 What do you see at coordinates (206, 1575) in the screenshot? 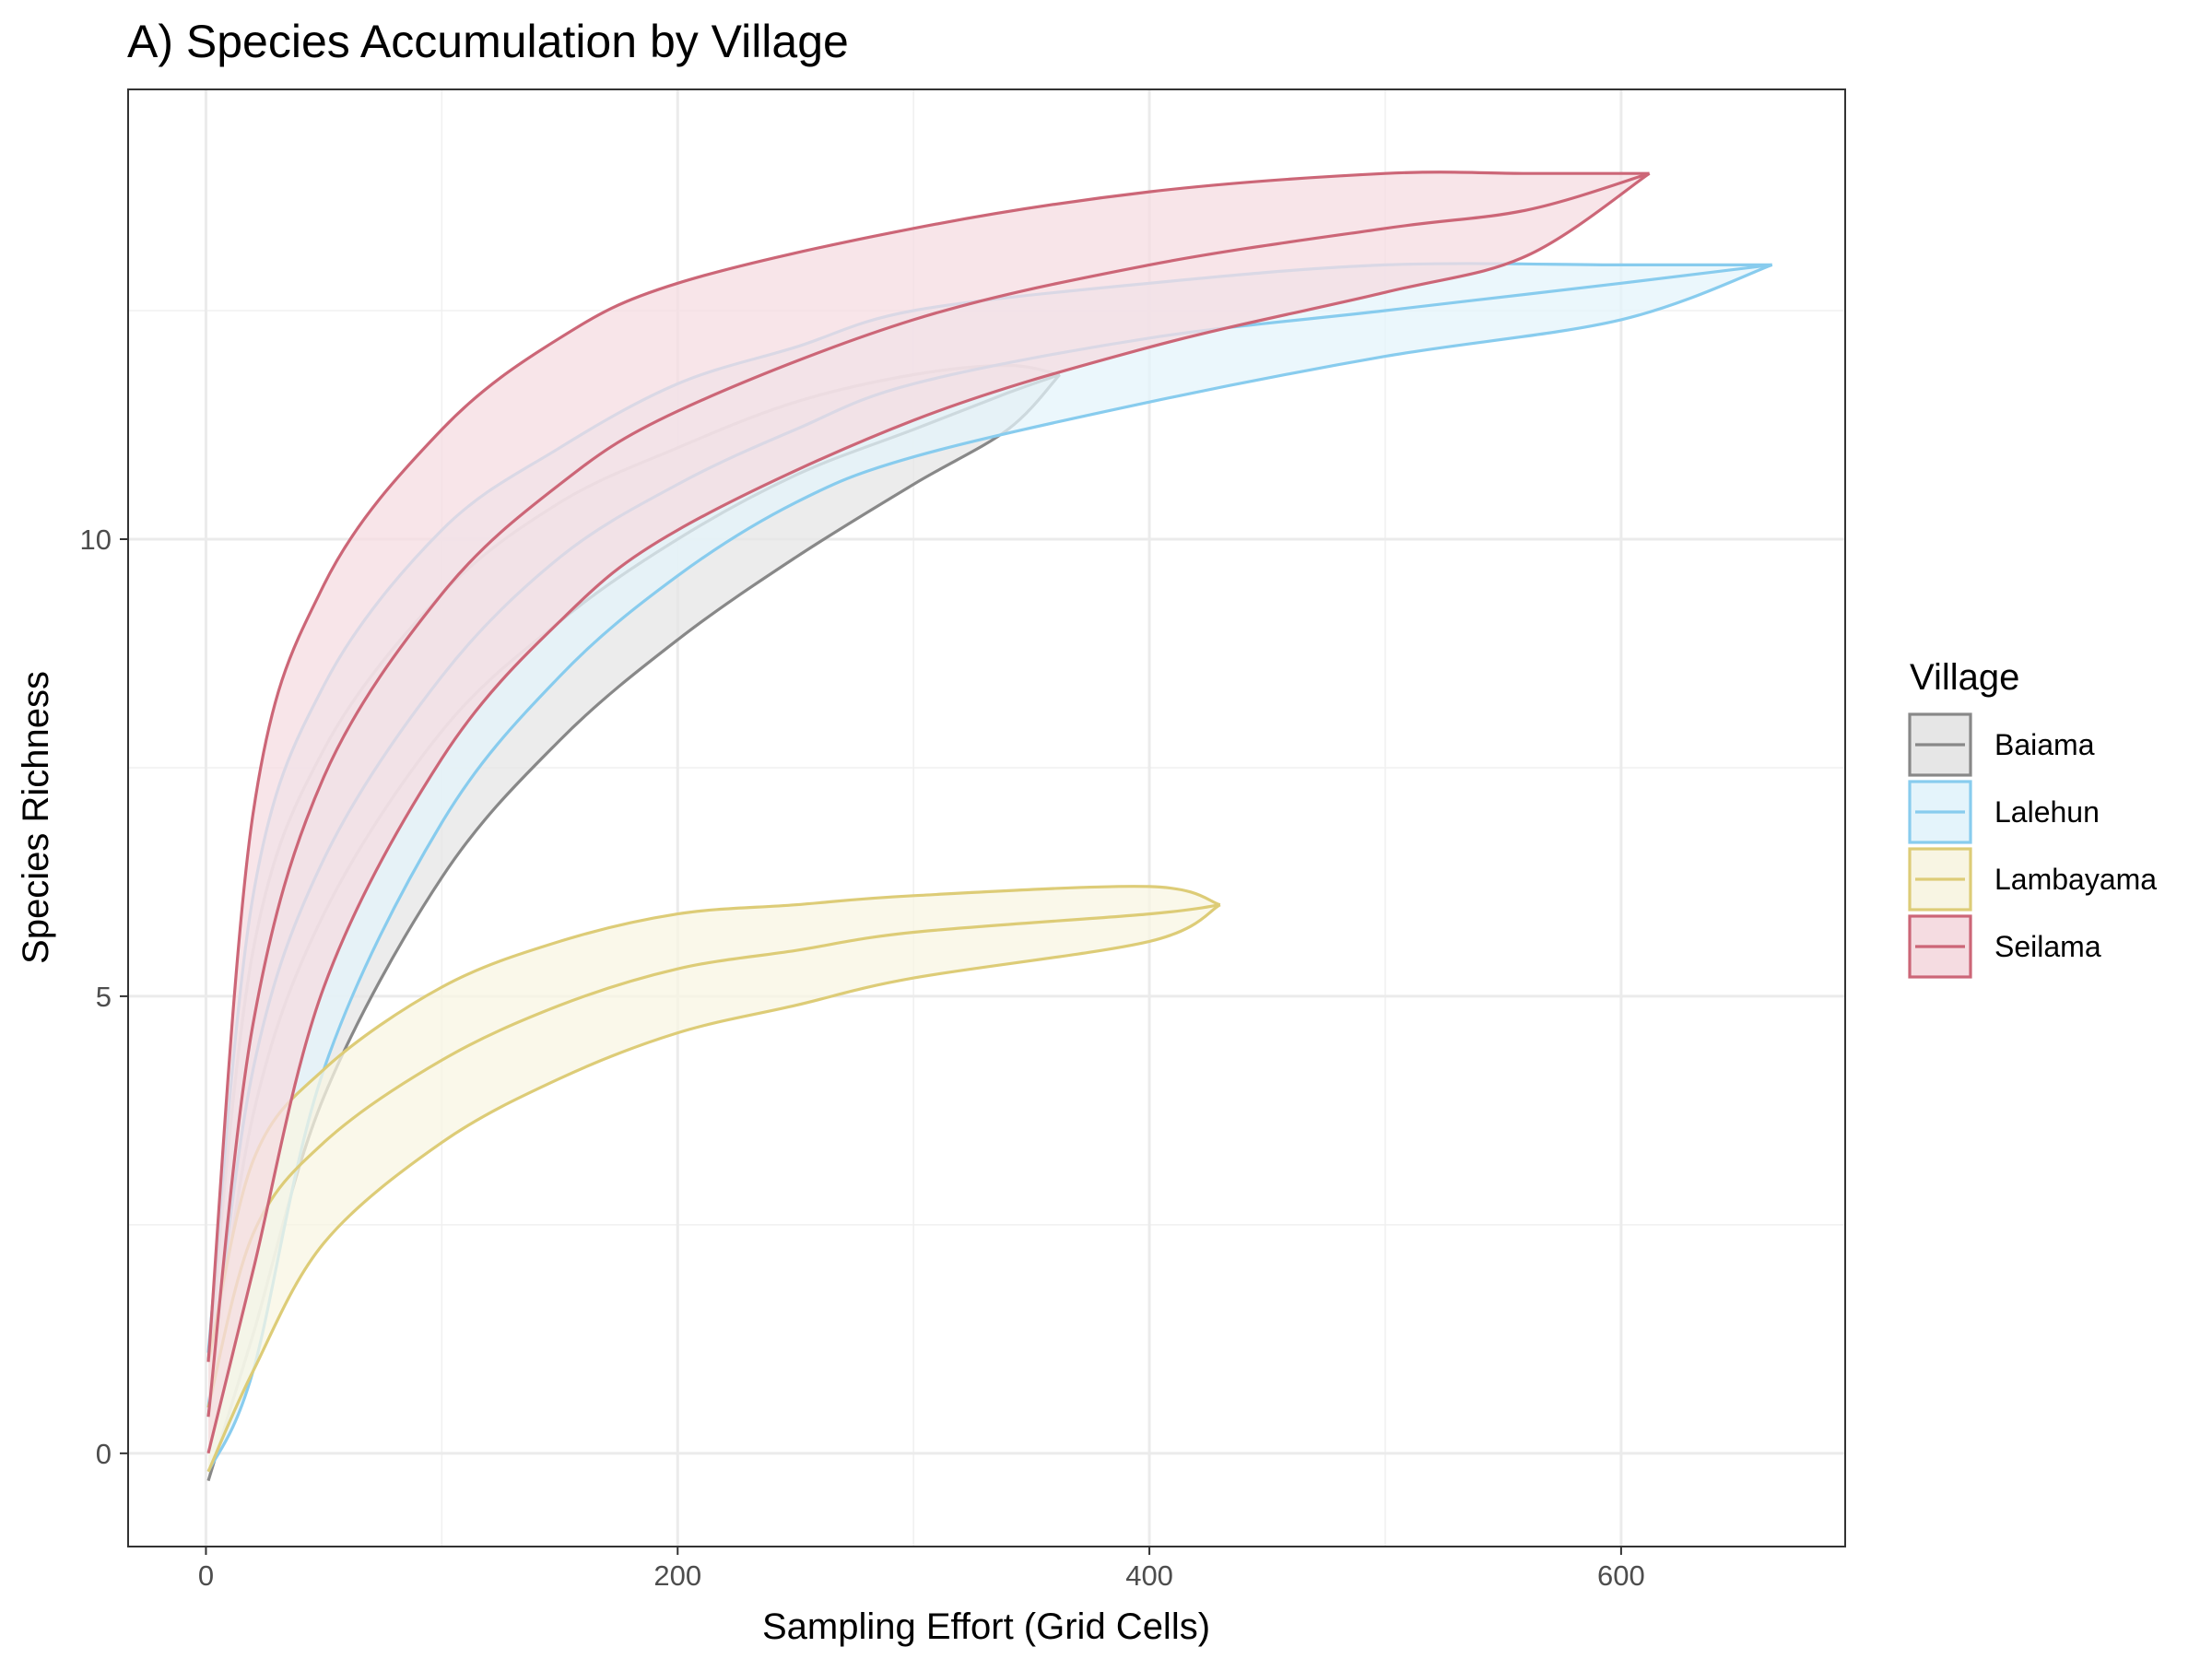
I see `x-tick-label: 0` at bounding box center [206, 1575].